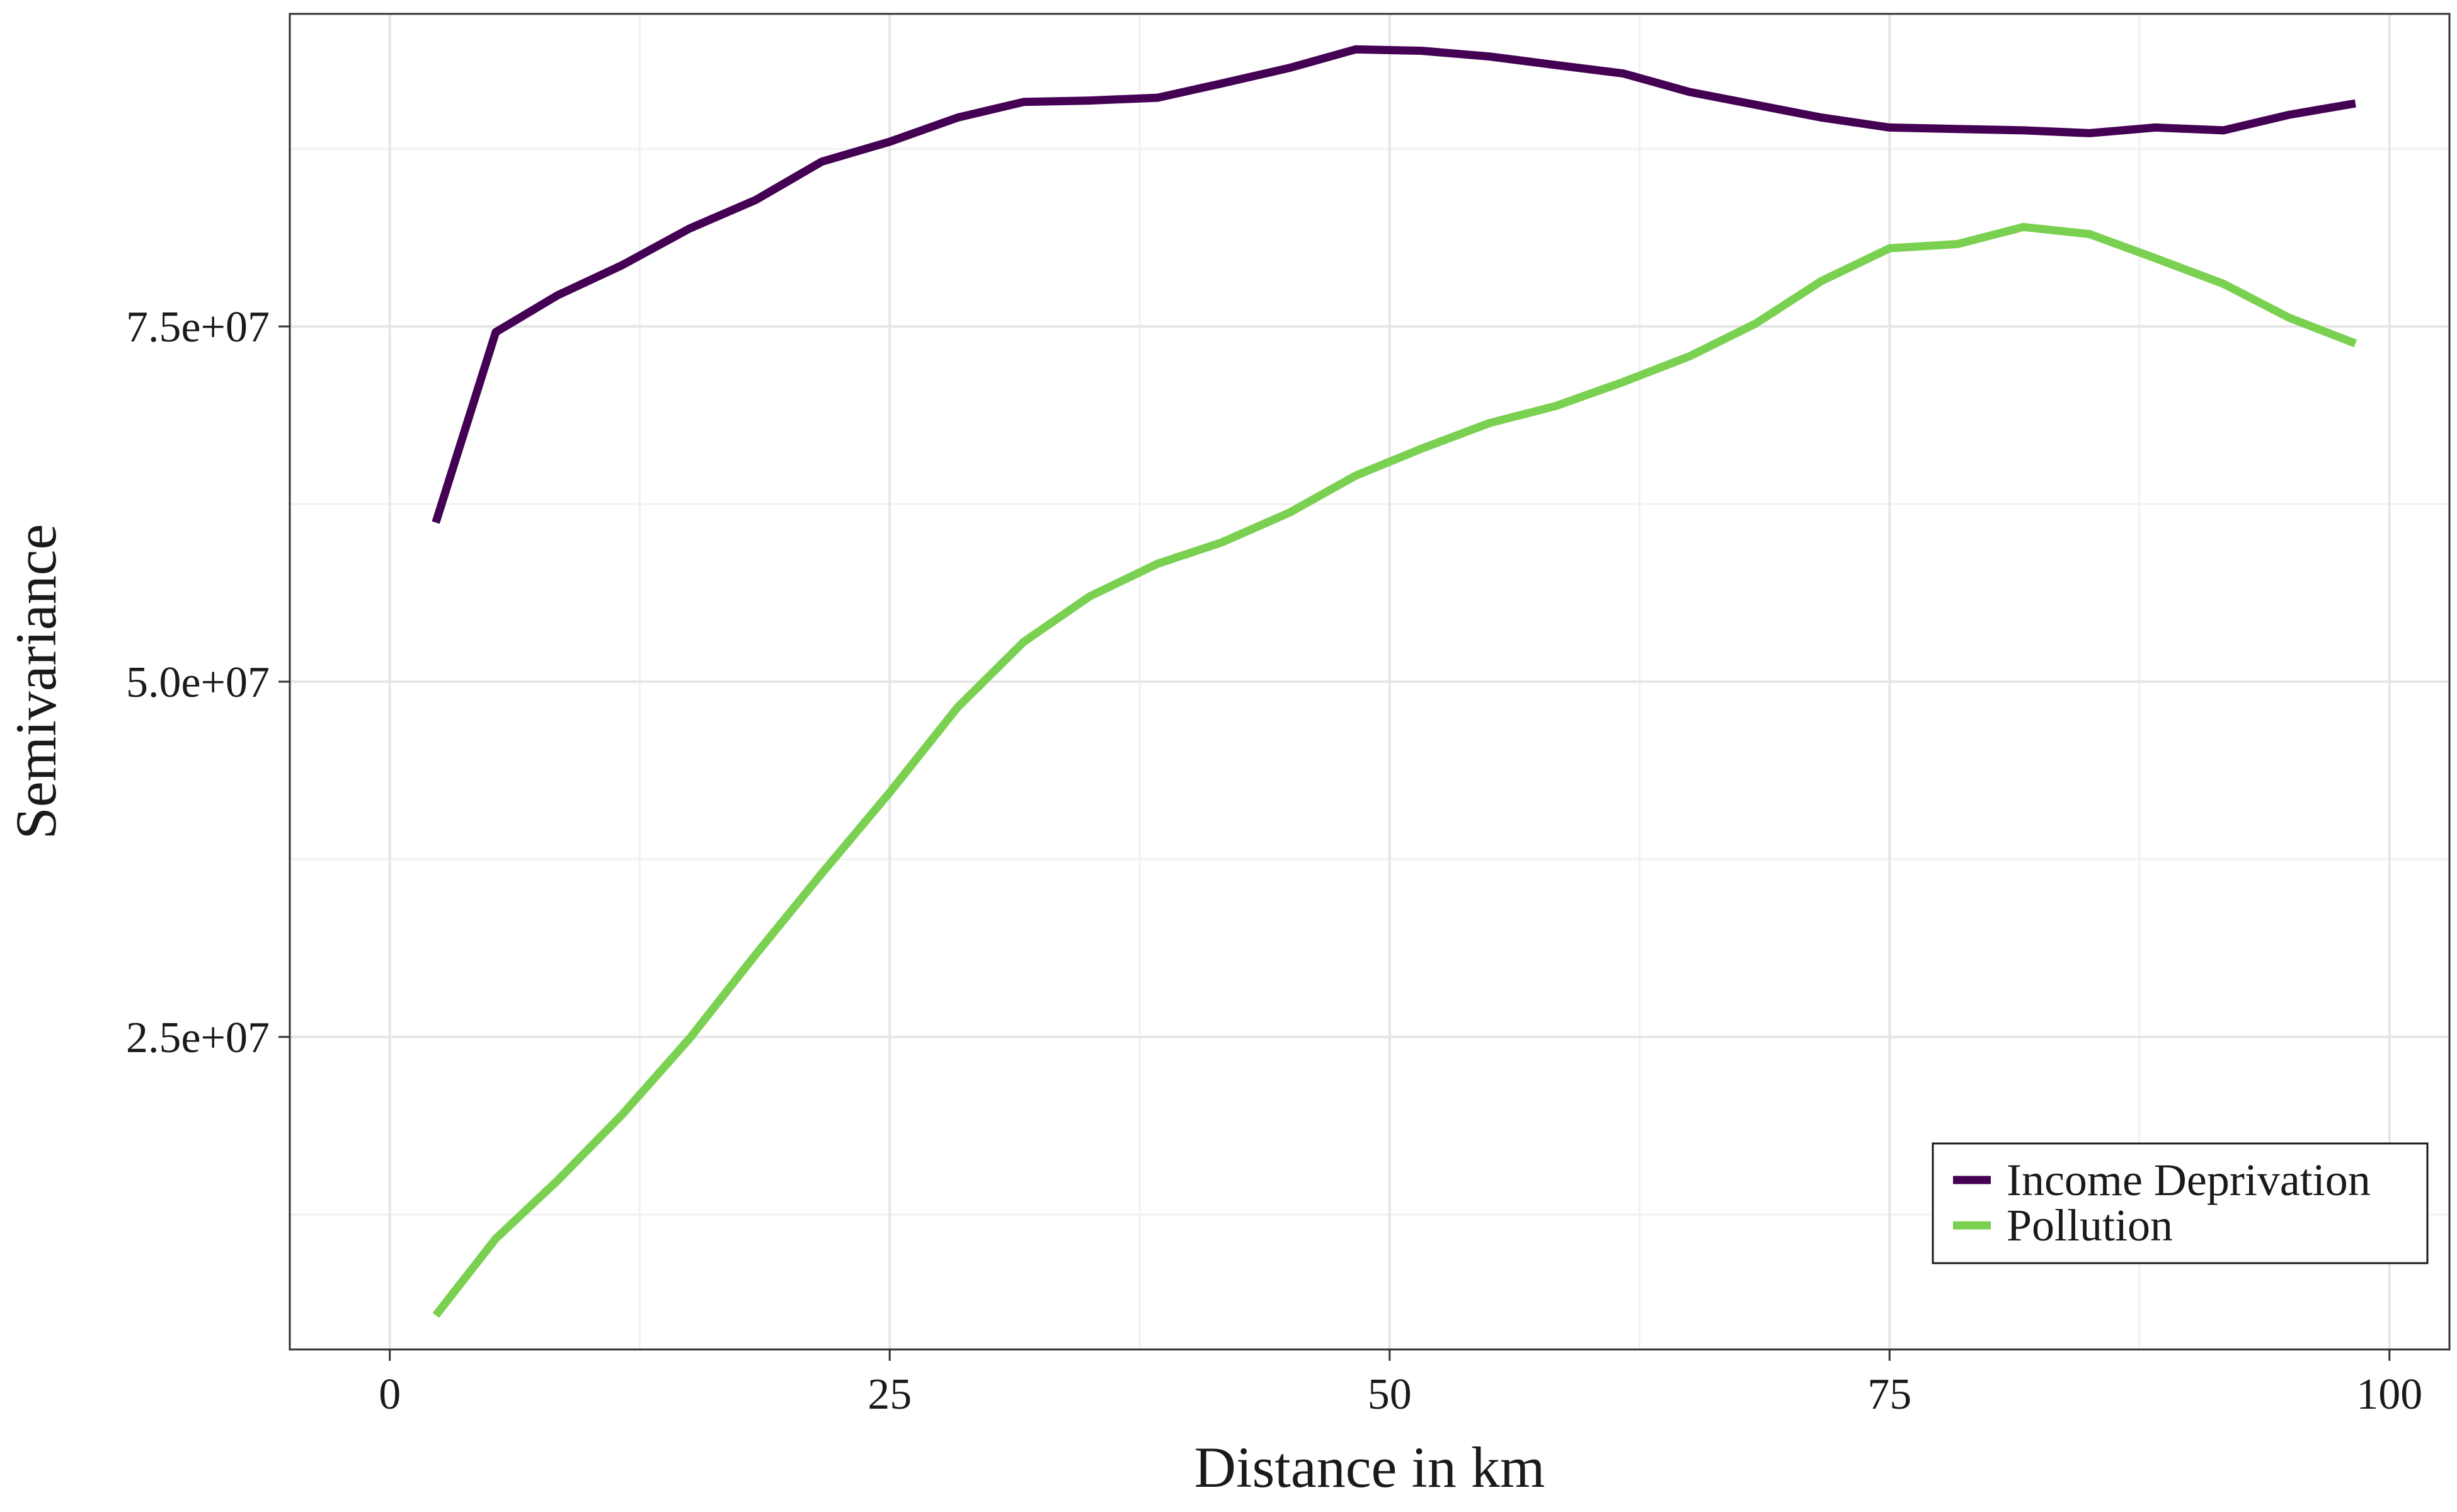 The image size is (2457, 1512). Describe the element at coordinates (890, 1394) in the screenshot. I see `x-tick-label: 25` at that location.